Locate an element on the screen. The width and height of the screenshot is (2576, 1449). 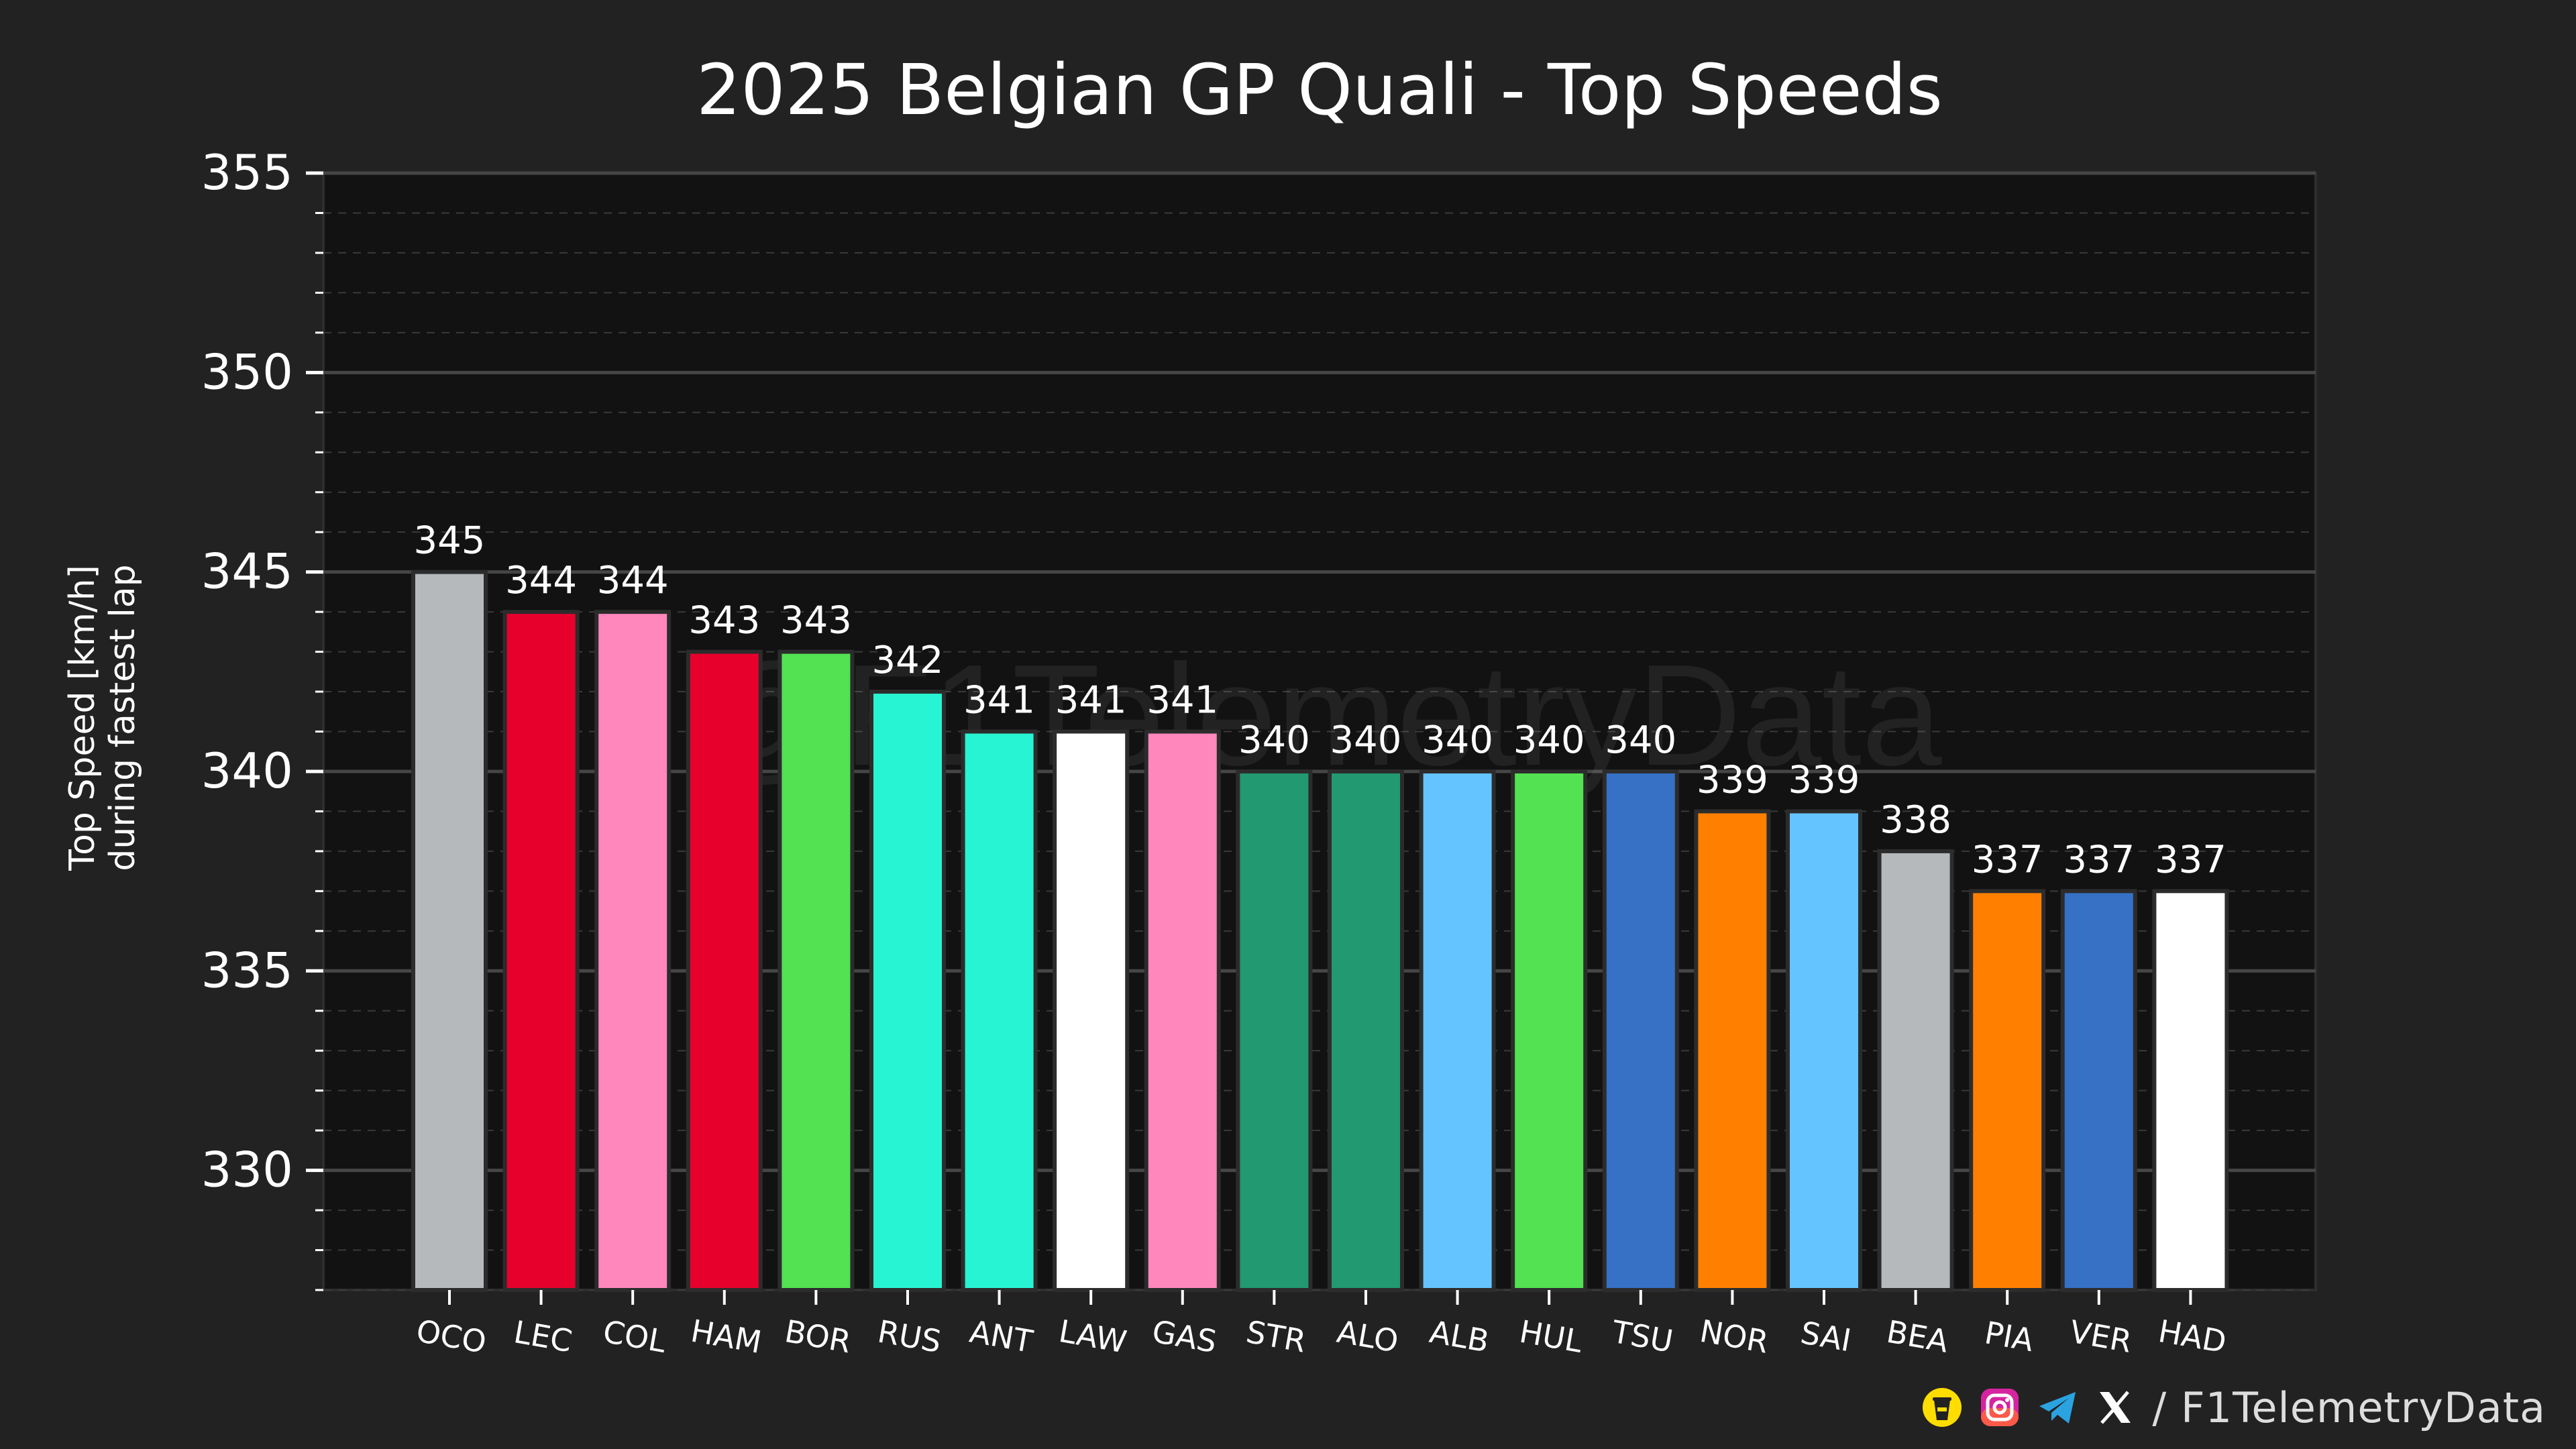
value-label-gas: 341 is located at coordinates (1182, 700).